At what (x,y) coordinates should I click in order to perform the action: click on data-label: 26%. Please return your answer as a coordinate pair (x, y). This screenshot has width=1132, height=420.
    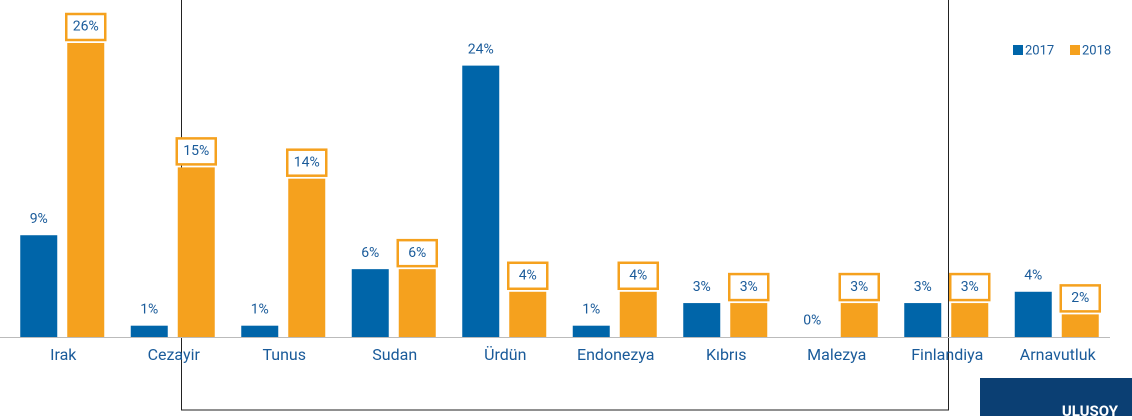
    Looking at the image, I should click on (86, 27).